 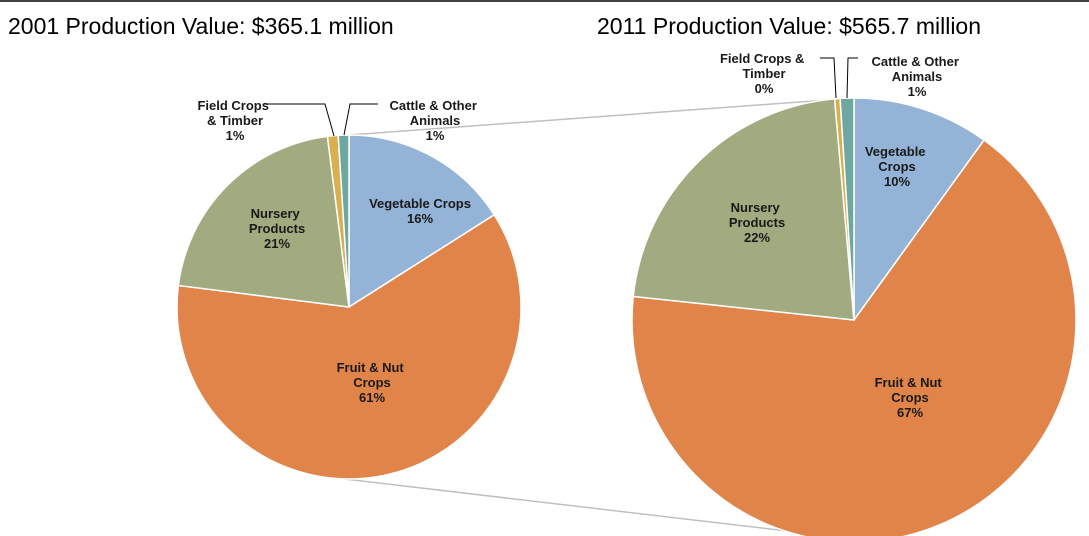 What do you see at coordinates (764, 88) in the screenshot?
I see `slice-value-label: 0%` at bounding box center [764, 88].